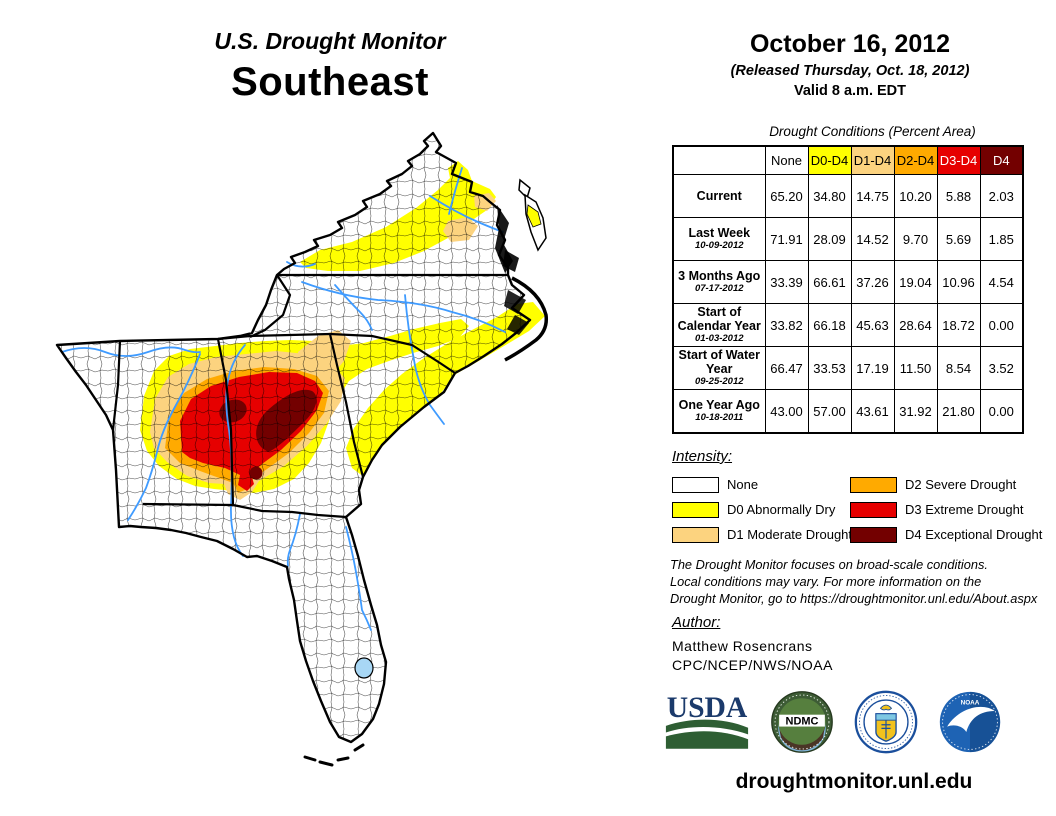 Image resolution: width=1056 pixels, height=816 pixels. Describe the element at coordinates (958, 411) in the screenshot. I see `cell: 21.80` at that location.